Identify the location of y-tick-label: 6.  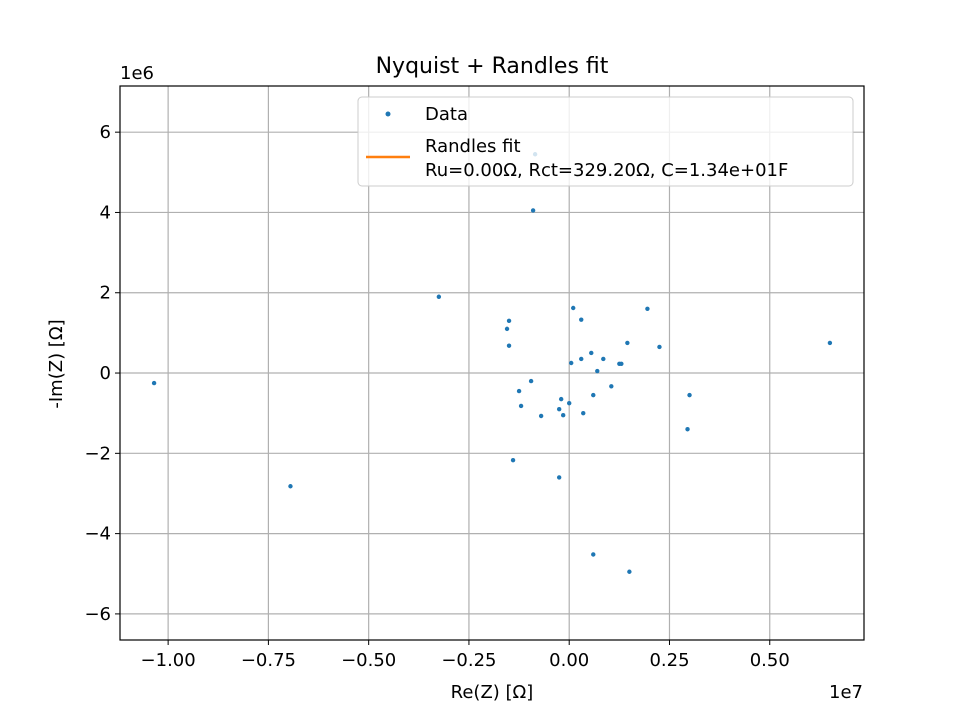
(105, 132).